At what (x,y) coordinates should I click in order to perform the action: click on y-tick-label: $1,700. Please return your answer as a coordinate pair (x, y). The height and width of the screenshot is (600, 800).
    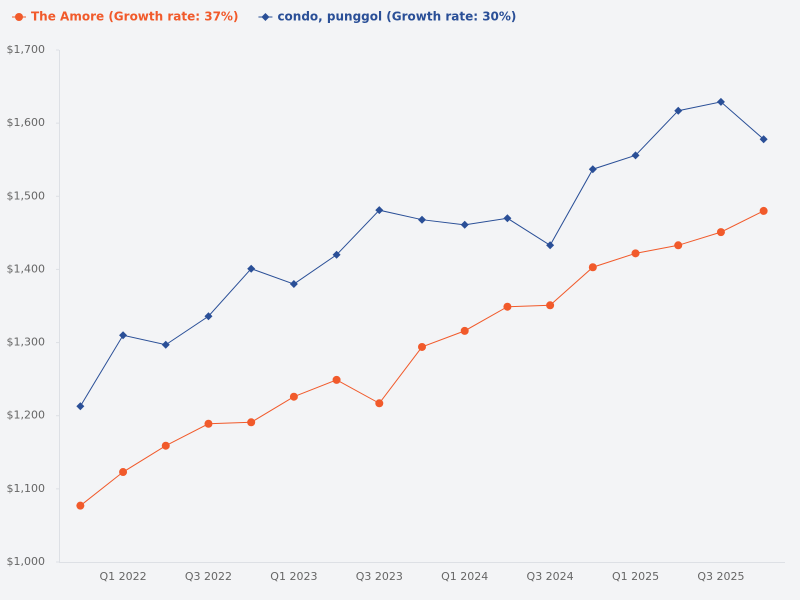
    Looking at the image, I should click on (26, 49).